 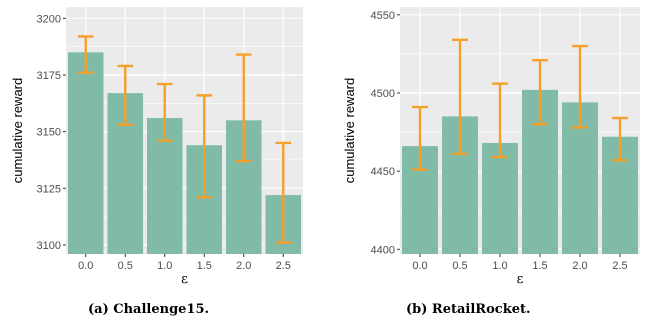 What do you see at coordinates (49, 246) in the screenshot?
I see `y-tick-label: 3100` at bounding box center [49, 246].